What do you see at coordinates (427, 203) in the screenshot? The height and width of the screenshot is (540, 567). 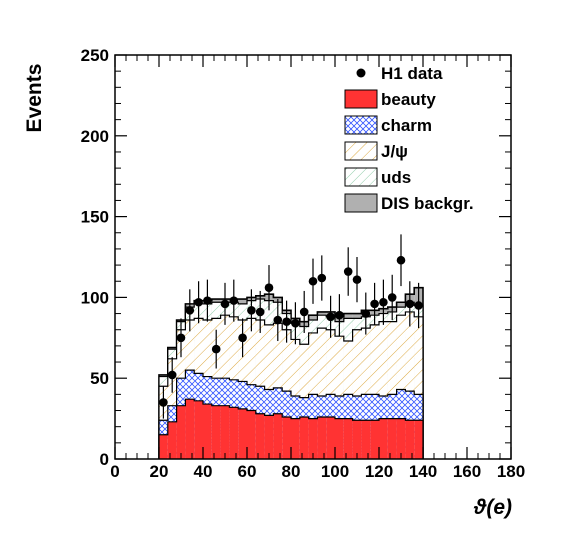 I see `legend-label-dis-backgr: DIS backgr.` at bounding box center [427, 203].